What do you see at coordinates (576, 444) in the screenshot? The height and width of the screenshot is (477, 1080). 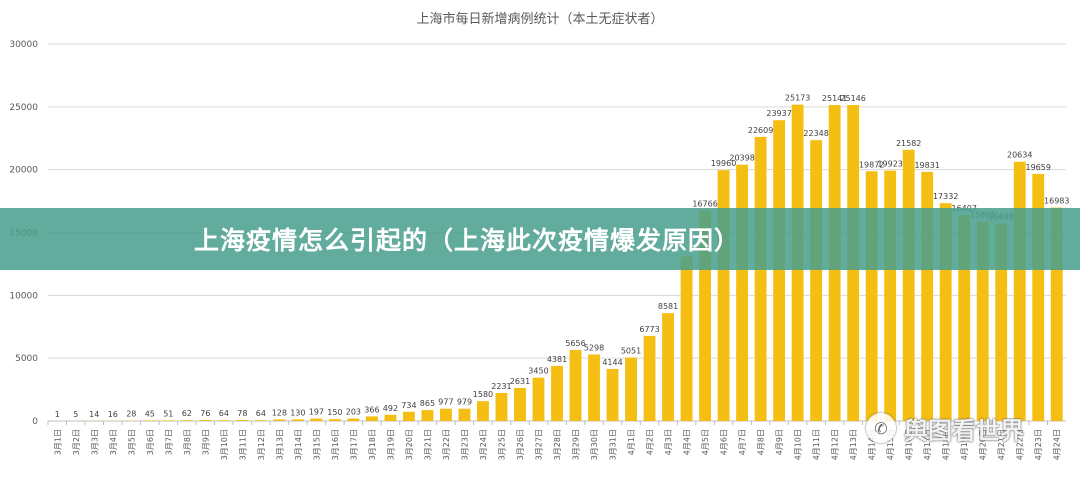 I see `x-tick-label: 3月29日` at bounding box center [576, 444].